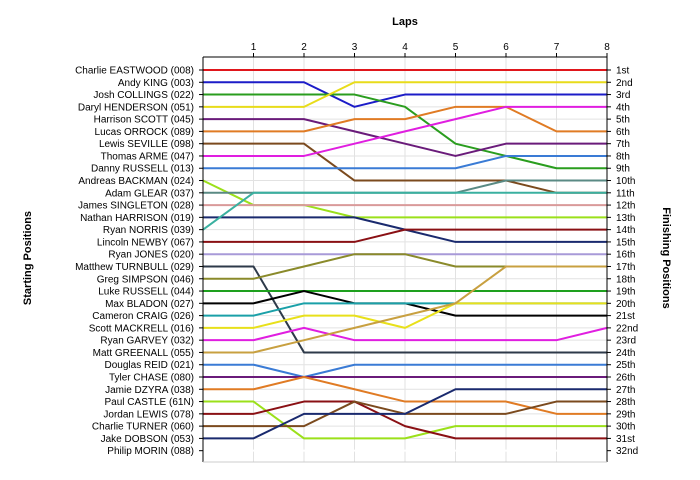  I want to click on finishing-position-label: 11th, so click(625, 193).